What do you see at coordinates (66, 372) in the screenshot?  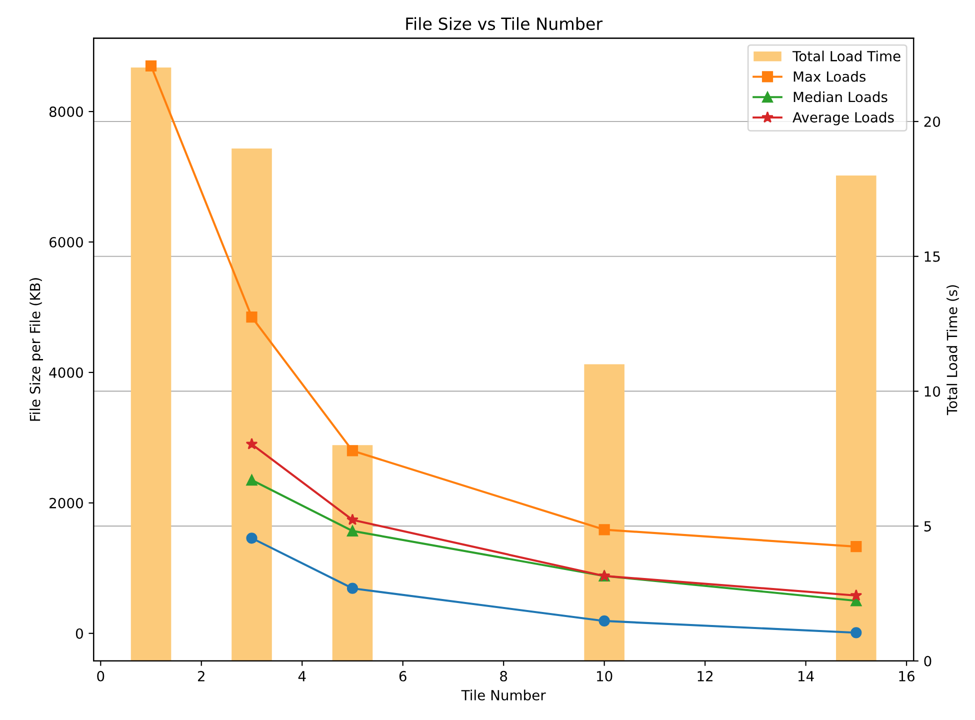 I see `y-tick-label: 4000` at bounding box center [66, 372].